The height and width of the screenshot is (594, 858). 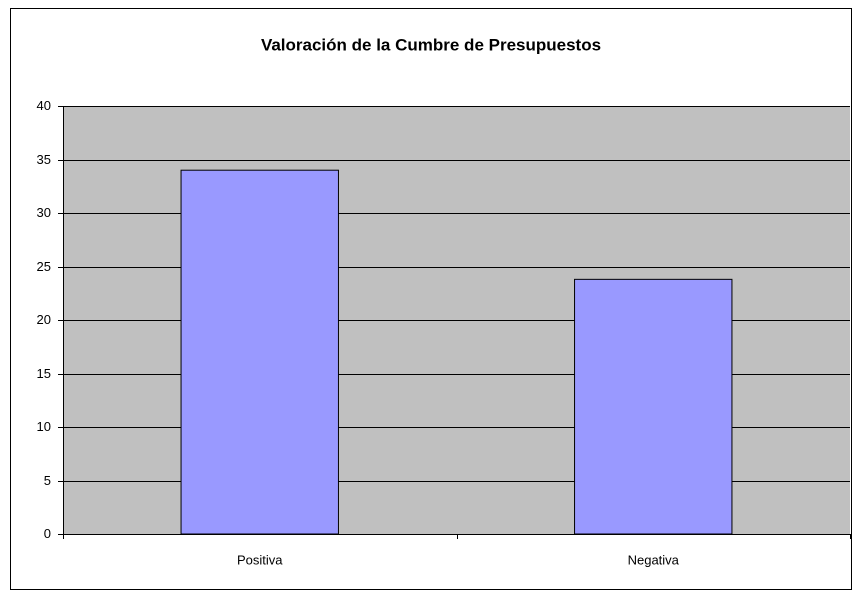 What do you see at coordinates (260, 559) in the screenshot?
I see `x-tick-label: Positiva` at bounding box center [260, 559].